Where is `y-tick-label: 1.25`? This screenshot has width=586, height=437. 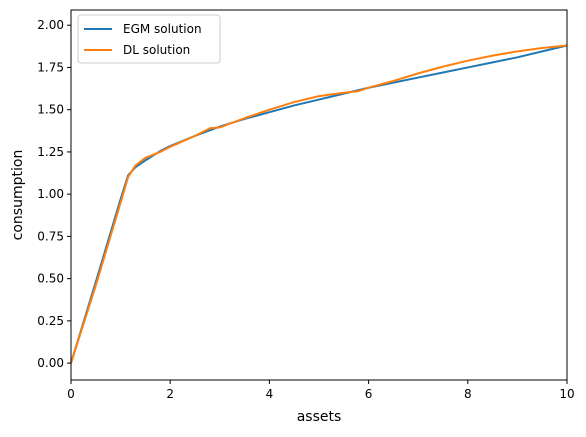
y-tick-label: 1.25 is located at coordinates (50, 152).